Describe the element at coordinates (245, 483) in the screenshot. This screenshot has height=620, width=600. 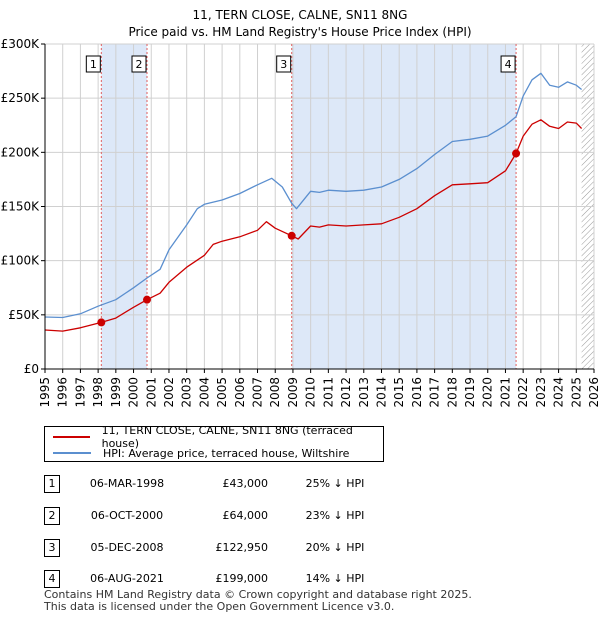
I see `sale-price: £43,000` at that location.